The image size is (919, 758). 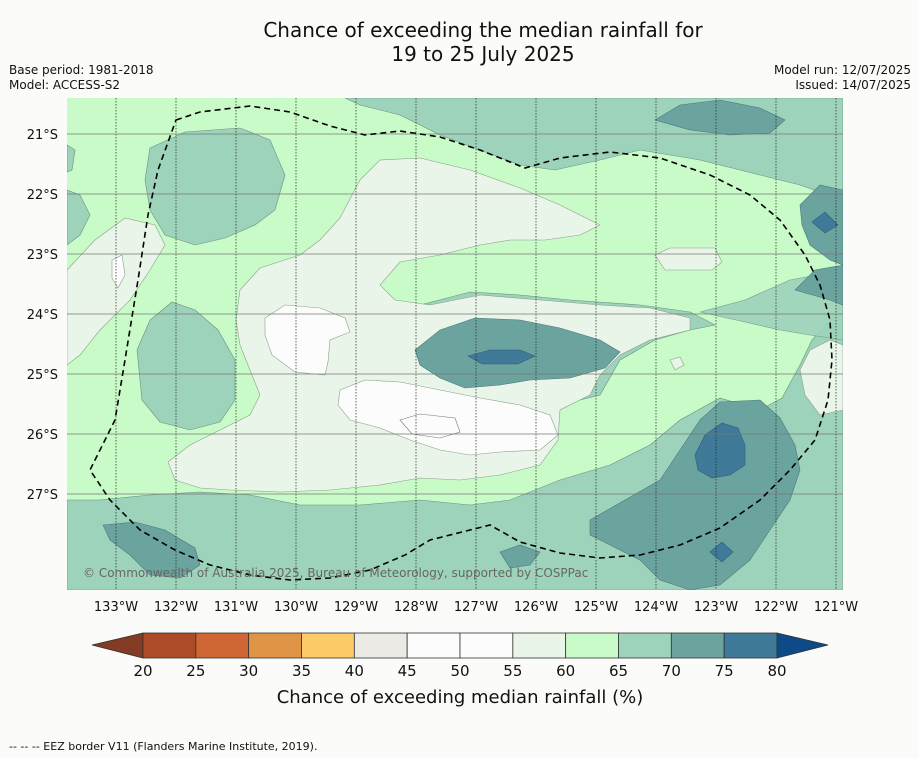 I want to click on lon-label-129w: 129°W, so click(x=356, y=607).